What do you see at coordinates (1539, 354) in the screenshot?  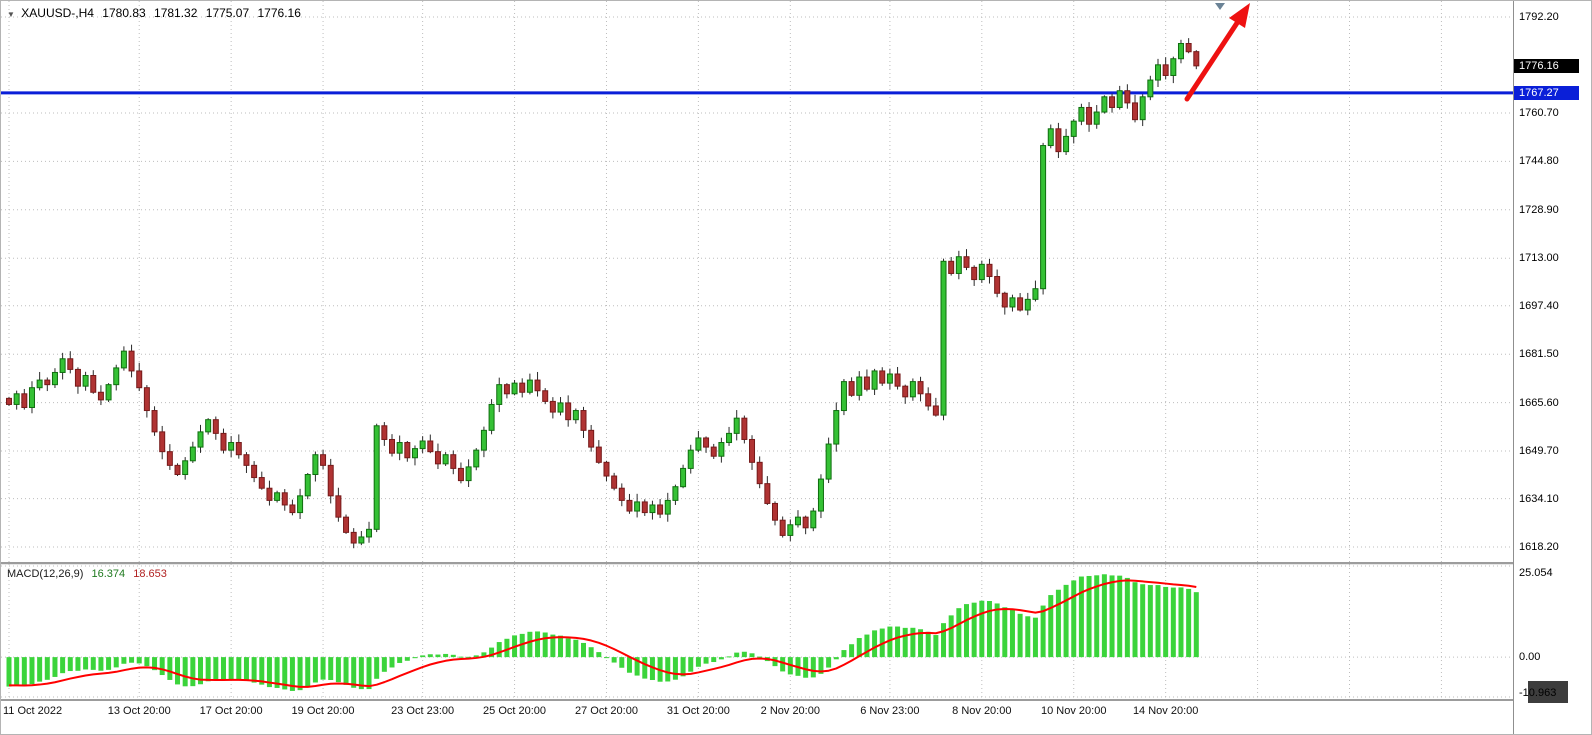 I see `price-axis-label: 1681.50` at bounding box center [1539, 354].